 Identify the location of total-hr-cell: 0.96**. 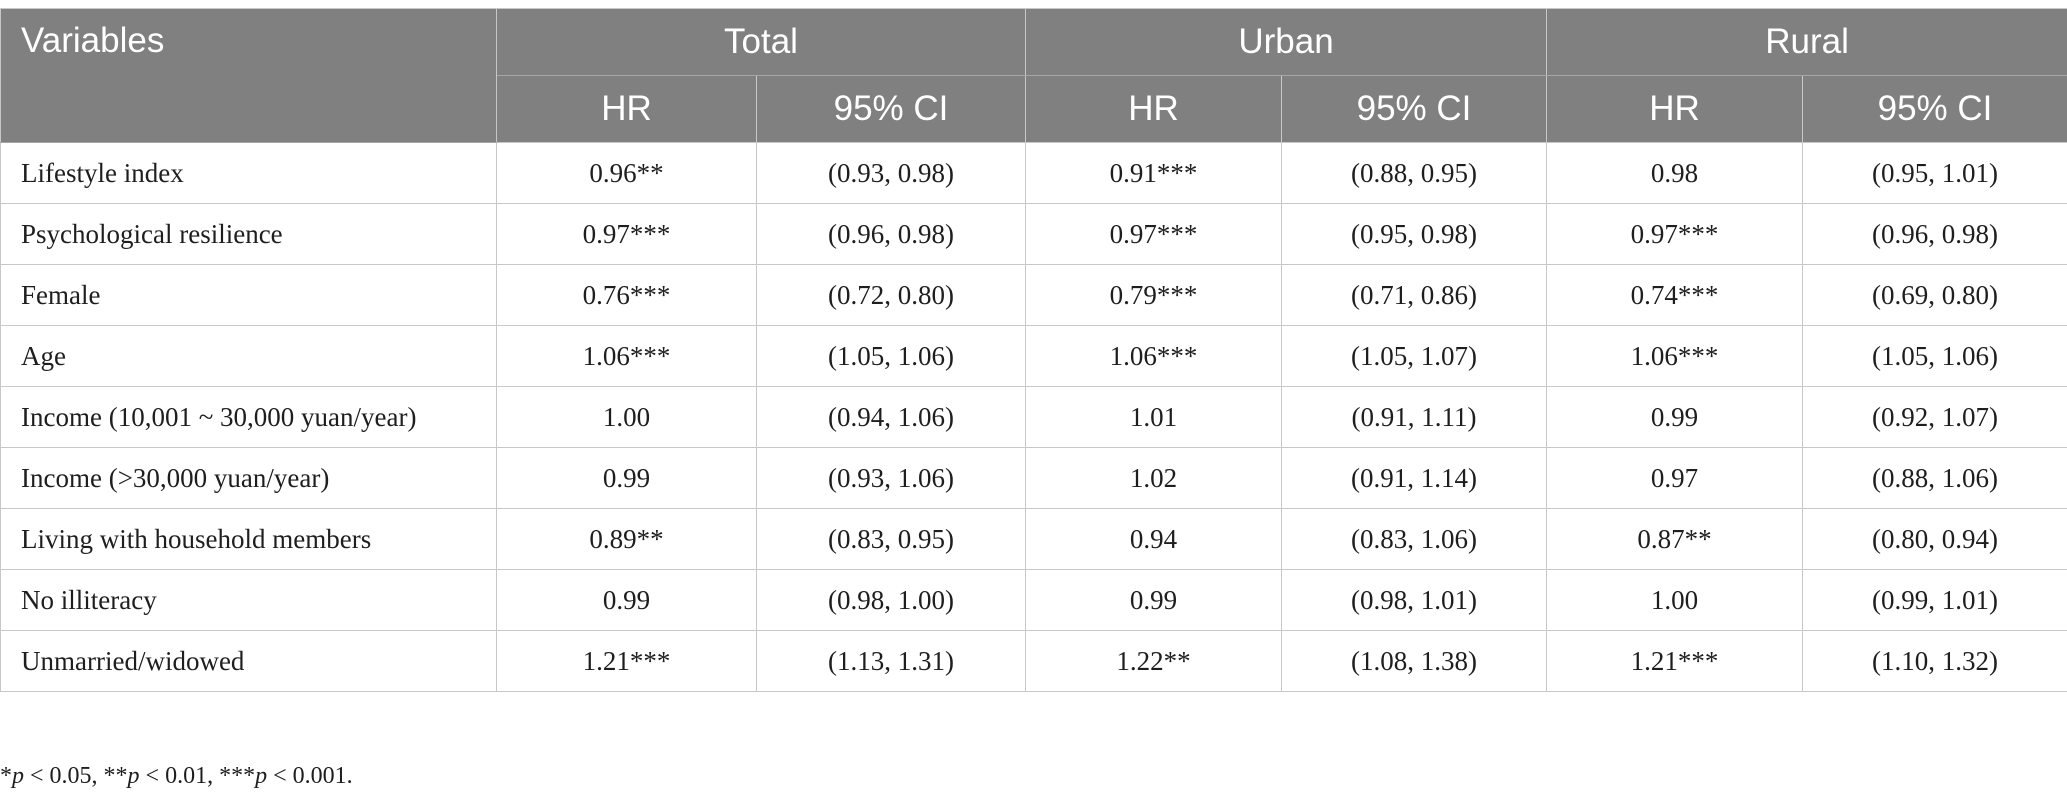
(626, 173).